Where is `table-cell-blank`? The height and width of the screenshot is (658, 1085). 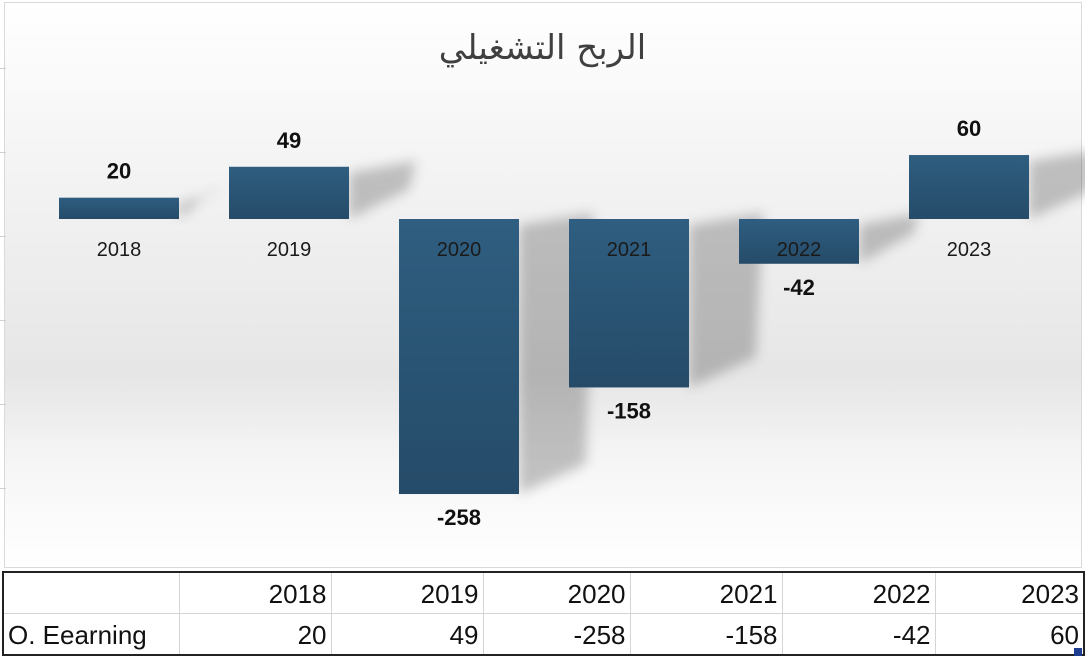 table-cell-blank is located at coordinates (91, 592).